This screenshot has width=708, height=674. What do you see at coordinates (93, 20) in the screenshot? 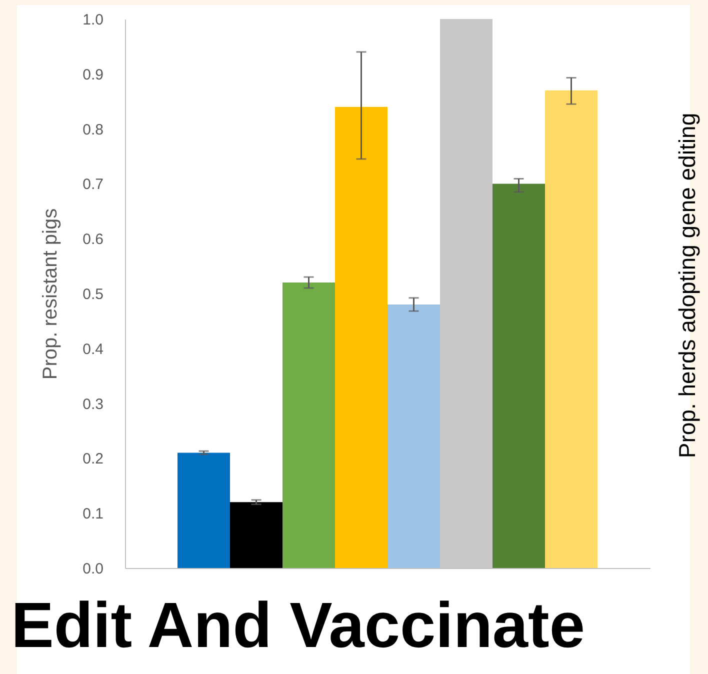
I see `y-tick-label: 1.0` at bounding box center [93, 20].